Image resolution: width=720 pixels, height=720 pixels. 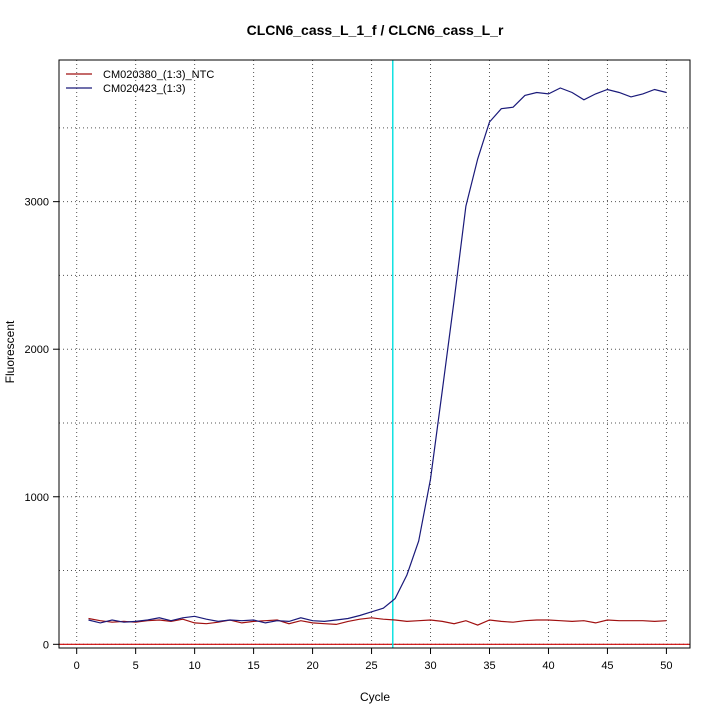 I want to click on y-tick-label: 3000, so click(x=37, y=203).